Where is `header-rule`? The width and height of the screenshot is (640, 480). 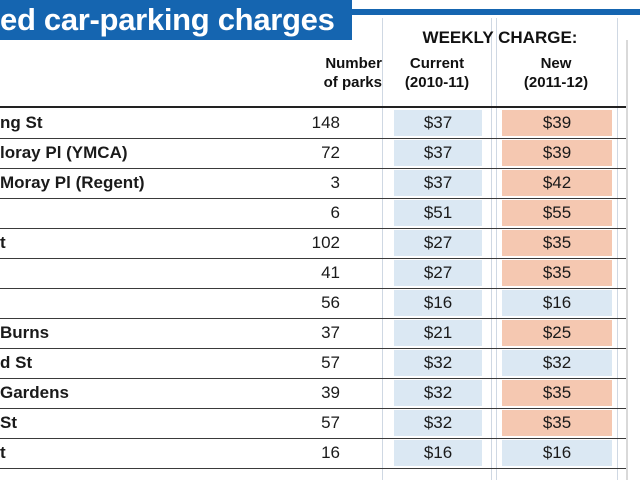 header-rule is located at coordinates (313, 107).